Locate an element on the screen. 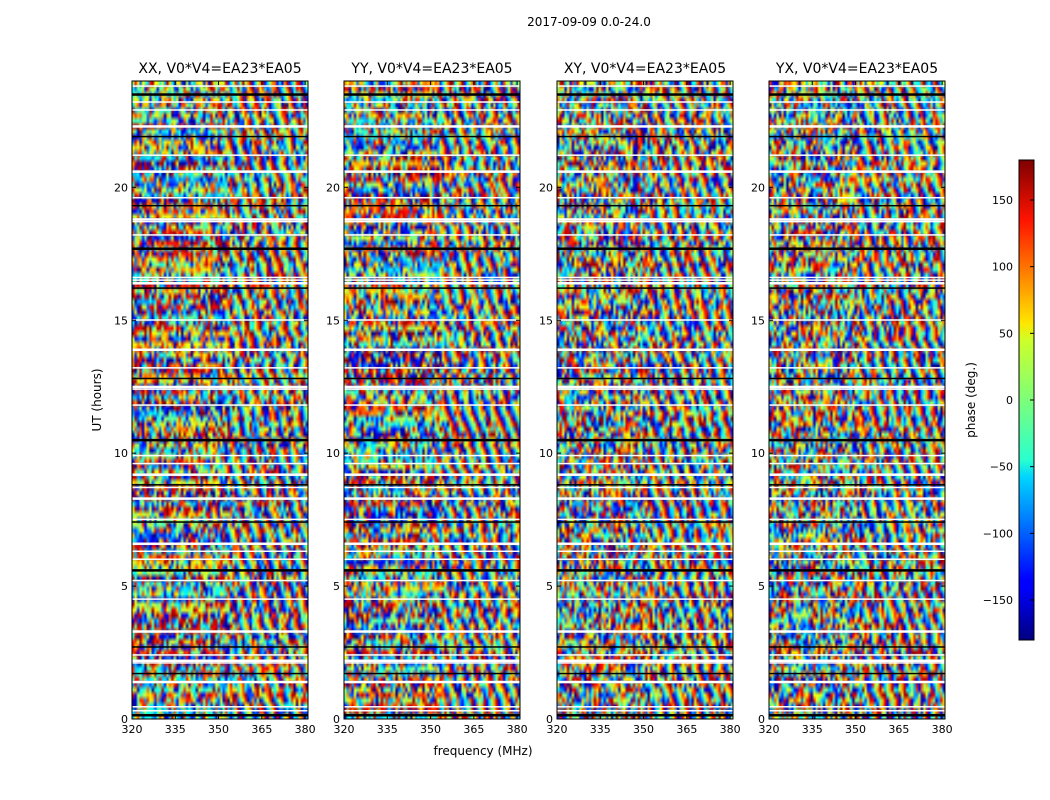 The width and height of the screenshot is (1050, 800). y-tick-label: 5 is located at coordinates (124, 586).